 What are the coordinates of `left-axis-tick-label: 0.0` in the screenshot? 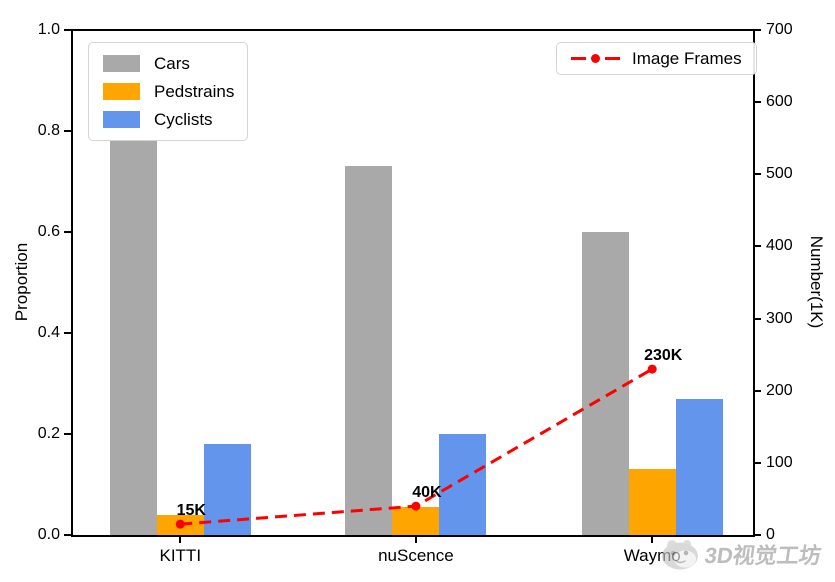 It's located at (48, 534).